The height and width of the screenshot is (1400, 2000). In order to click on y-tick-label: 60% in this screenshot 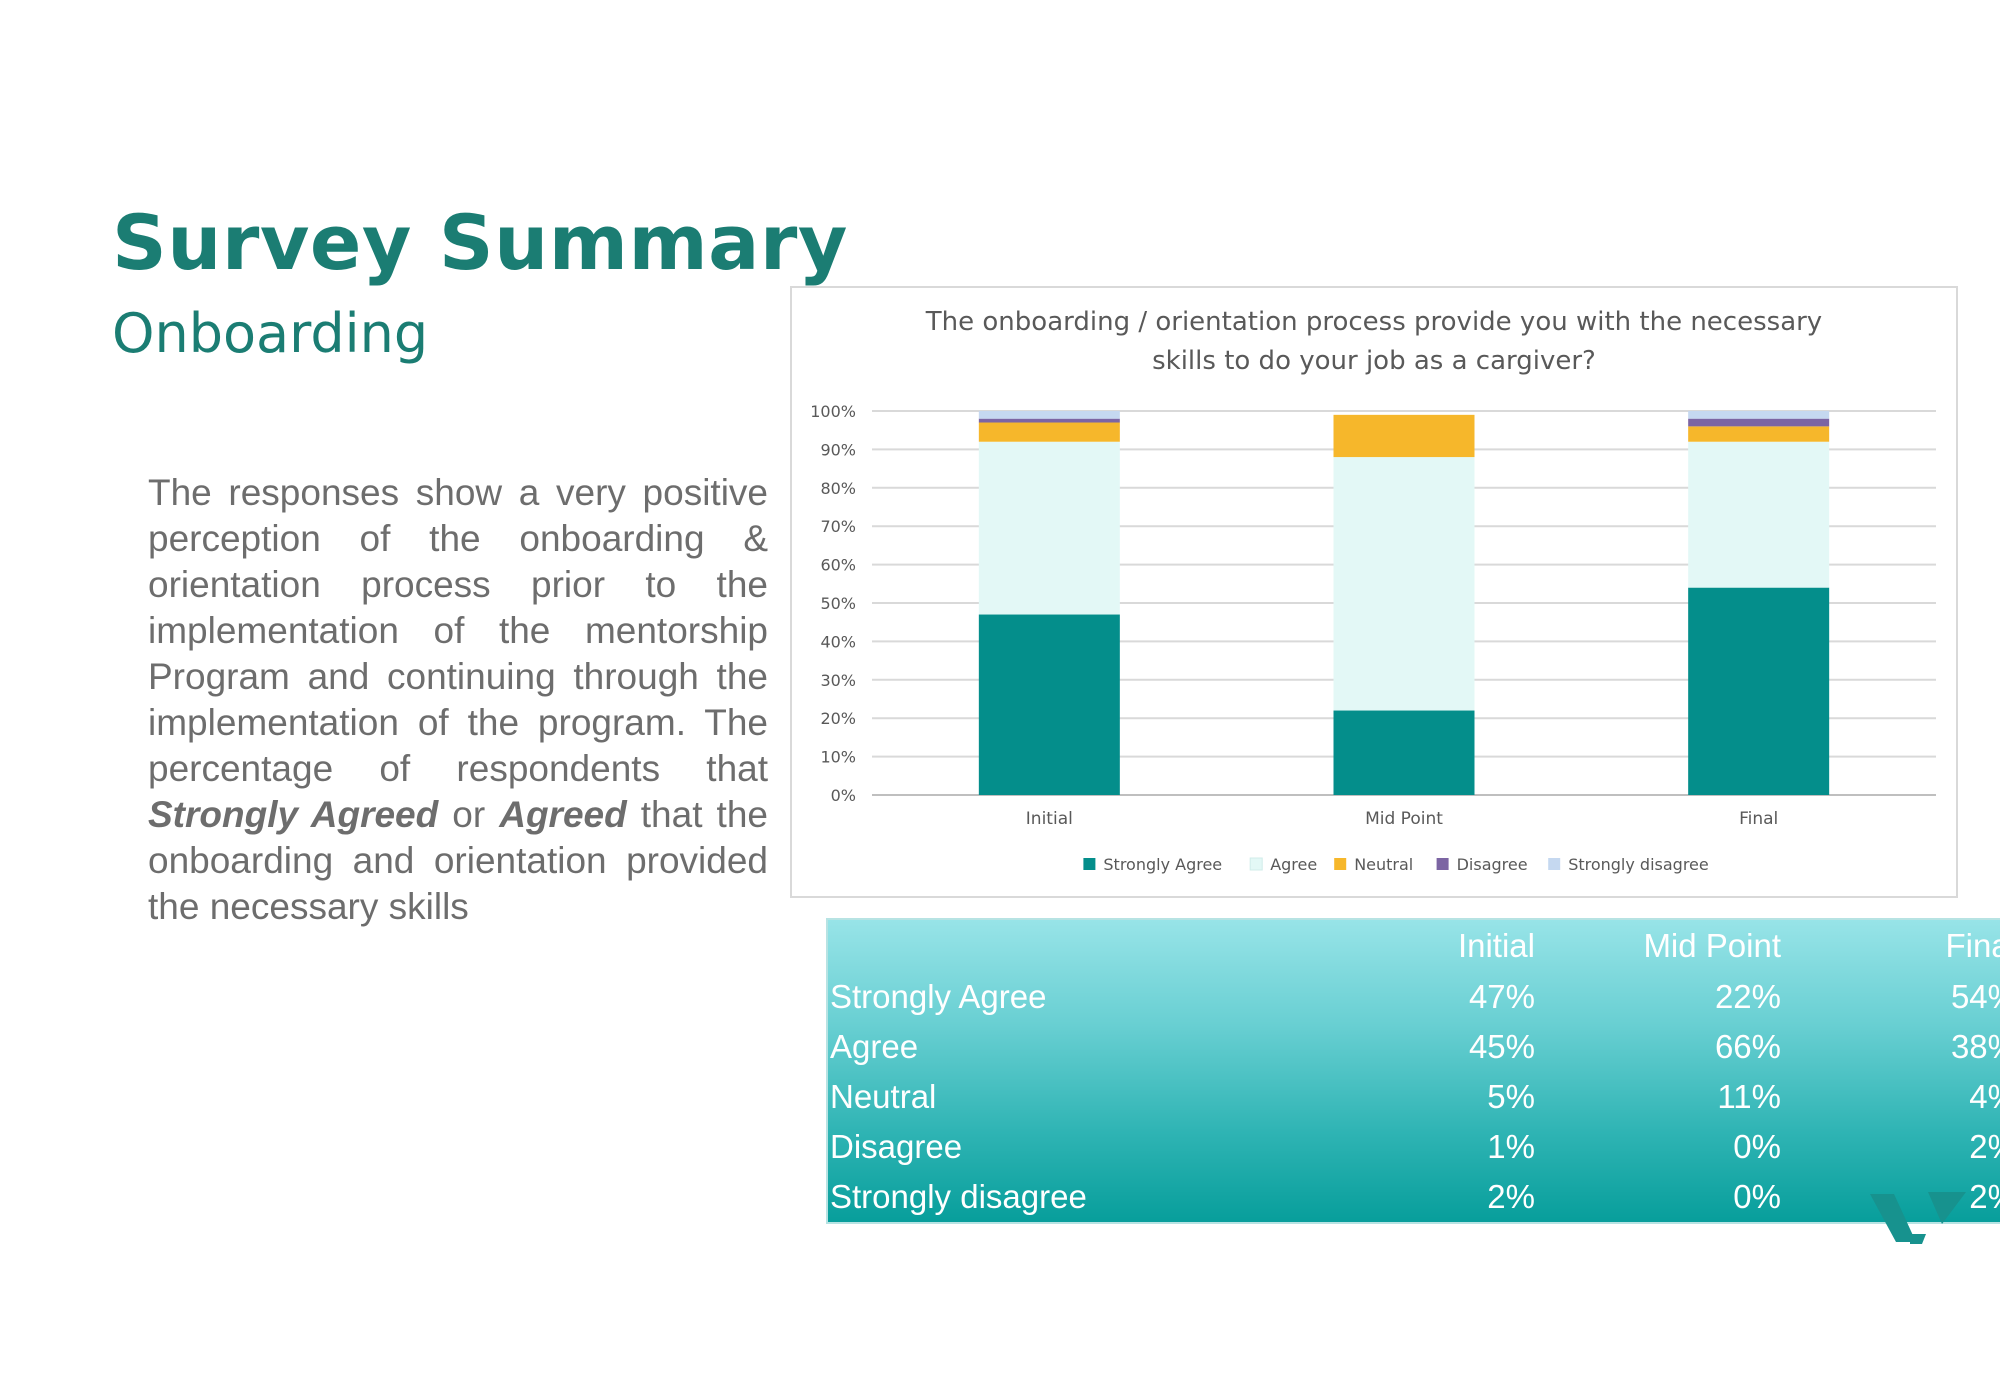, I will do `click(838, 565)`.